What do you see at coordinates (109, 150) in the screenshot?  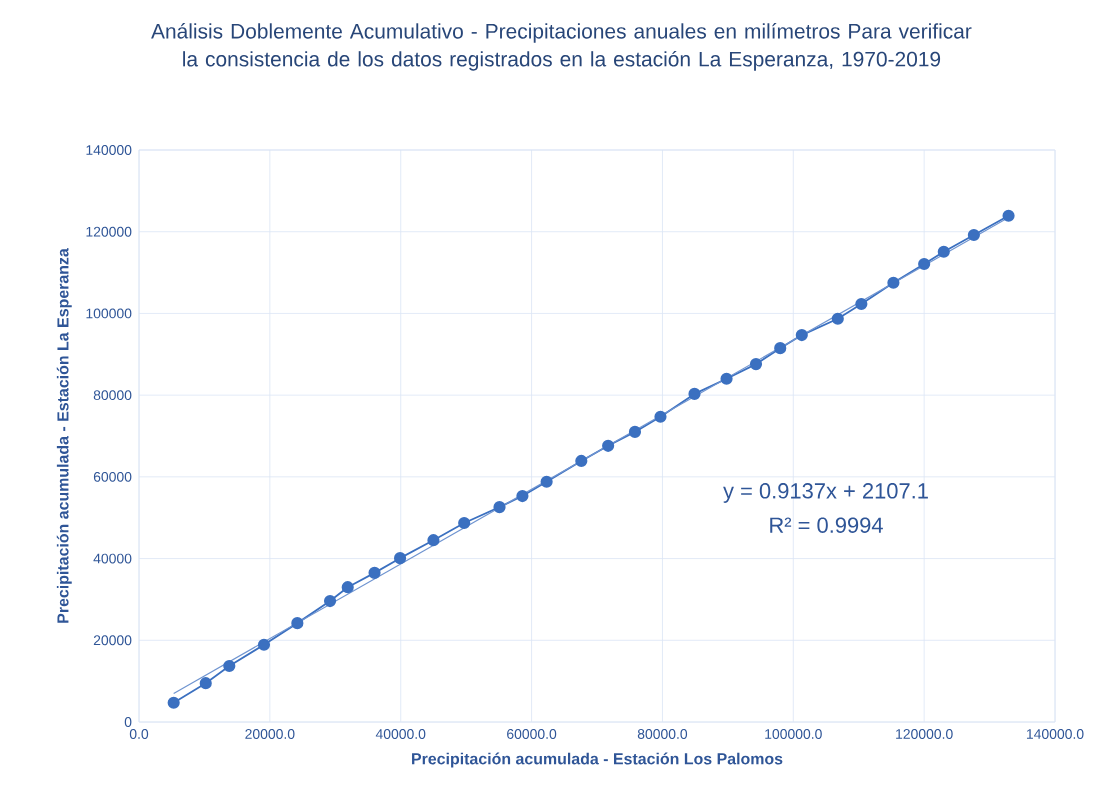 I see `y-tick-label: 140000` at bounding box center [109, 150].